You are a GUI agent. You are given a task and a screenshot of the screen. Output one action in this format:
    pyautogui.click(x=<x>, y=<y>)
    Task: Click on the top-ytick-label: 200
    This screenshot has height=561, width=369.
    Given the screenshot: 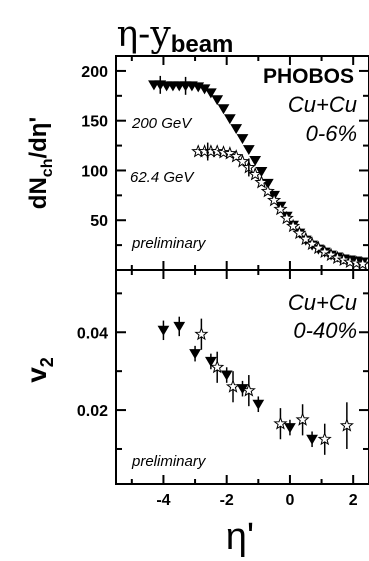 What is the action you would take?
    pyautogui.click(x=94, y=72)
    